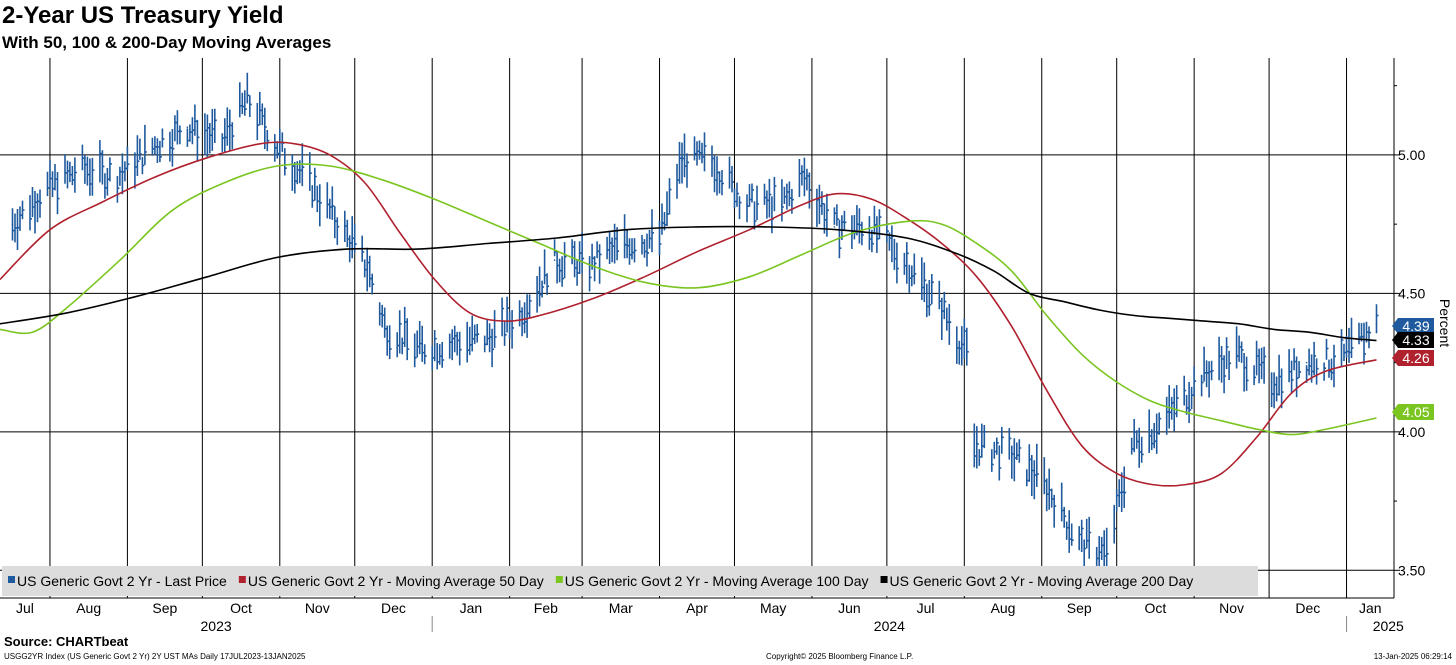  I want to click on legend-entry-ma-200-swatch, so click(884, 579).